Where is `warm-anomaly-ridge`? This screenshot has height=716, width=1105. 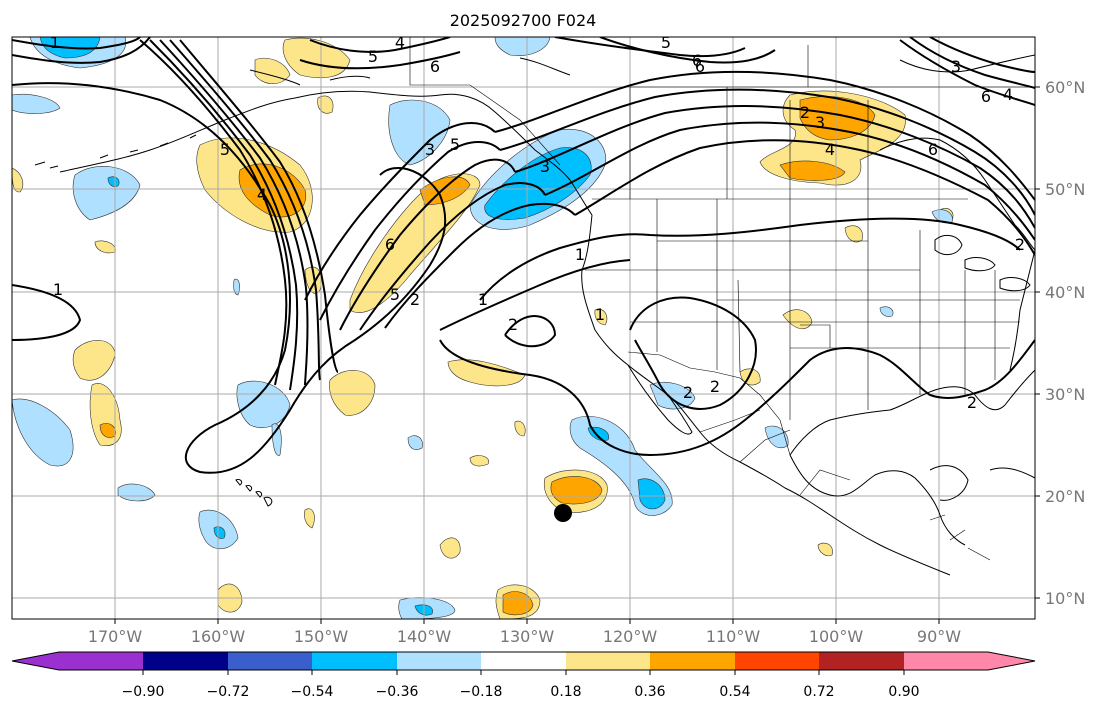 warm-anomaly-ridge is located at coordinates (415, 243).